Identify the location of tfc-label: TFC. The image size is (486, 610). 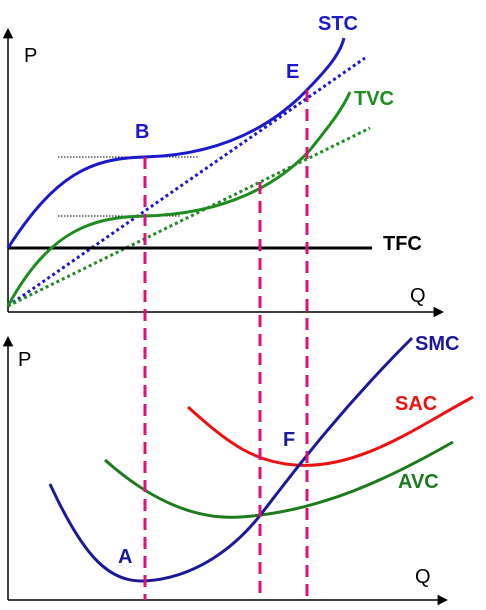
(402, 244).